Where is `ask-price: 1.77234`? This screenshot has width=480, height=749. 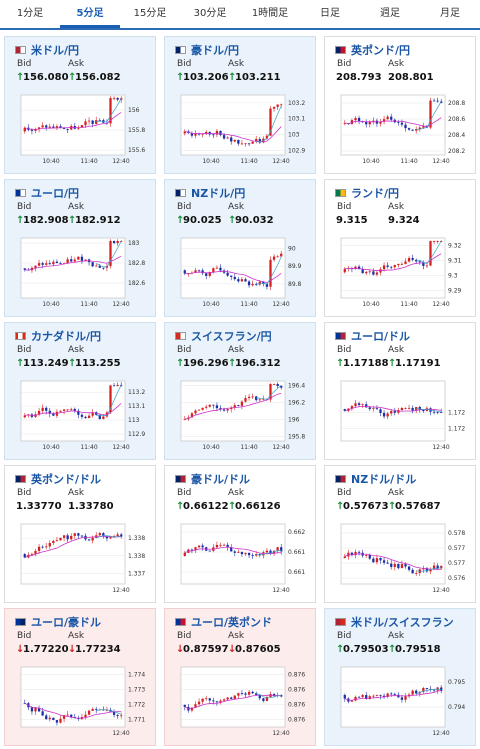 ask-price: 1.77234 is located at coordinates (98, 649).